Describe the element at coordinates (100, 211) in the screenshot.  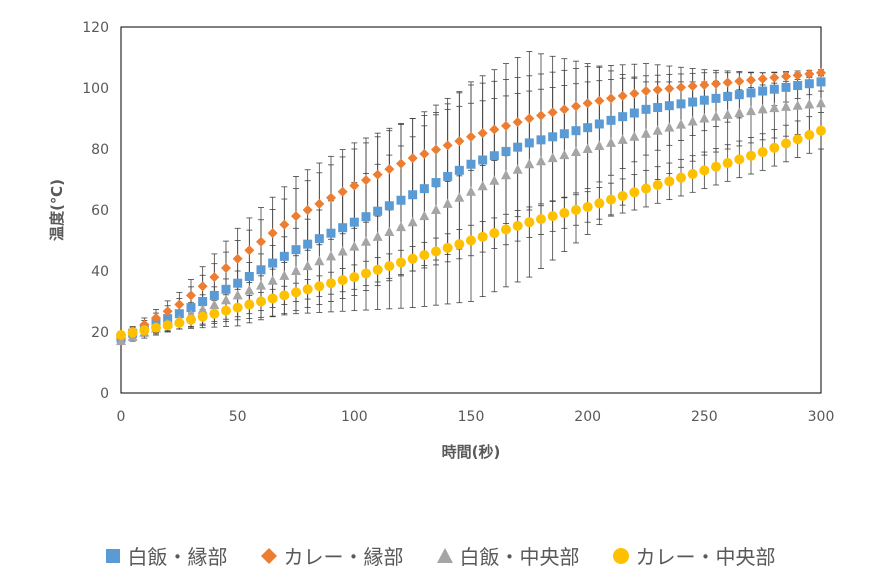
I see `y-tick-label: 60` at that location.